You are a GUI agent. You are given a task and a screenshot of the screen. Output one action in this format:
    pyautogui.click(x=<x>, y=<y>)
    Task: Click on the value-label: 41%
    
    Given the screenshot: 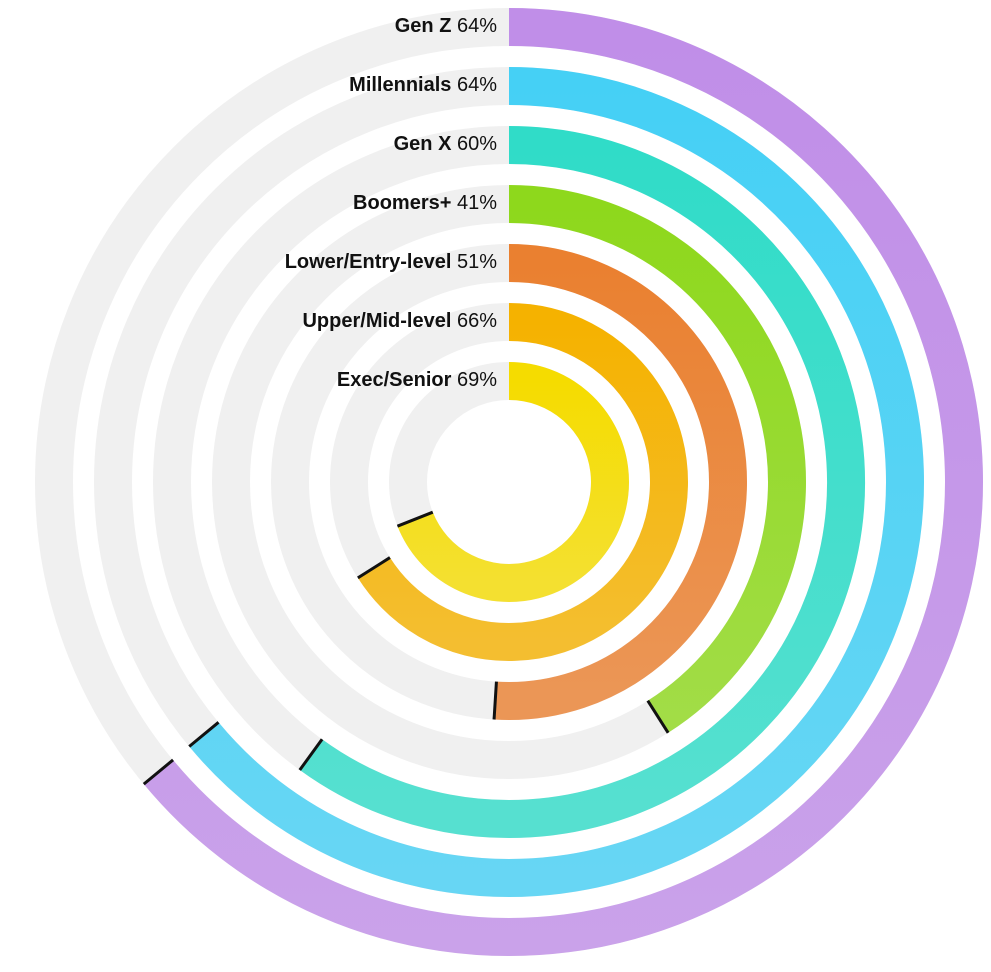 What is the action you would take?
    pyautogui.click(x=477, y=203)
    